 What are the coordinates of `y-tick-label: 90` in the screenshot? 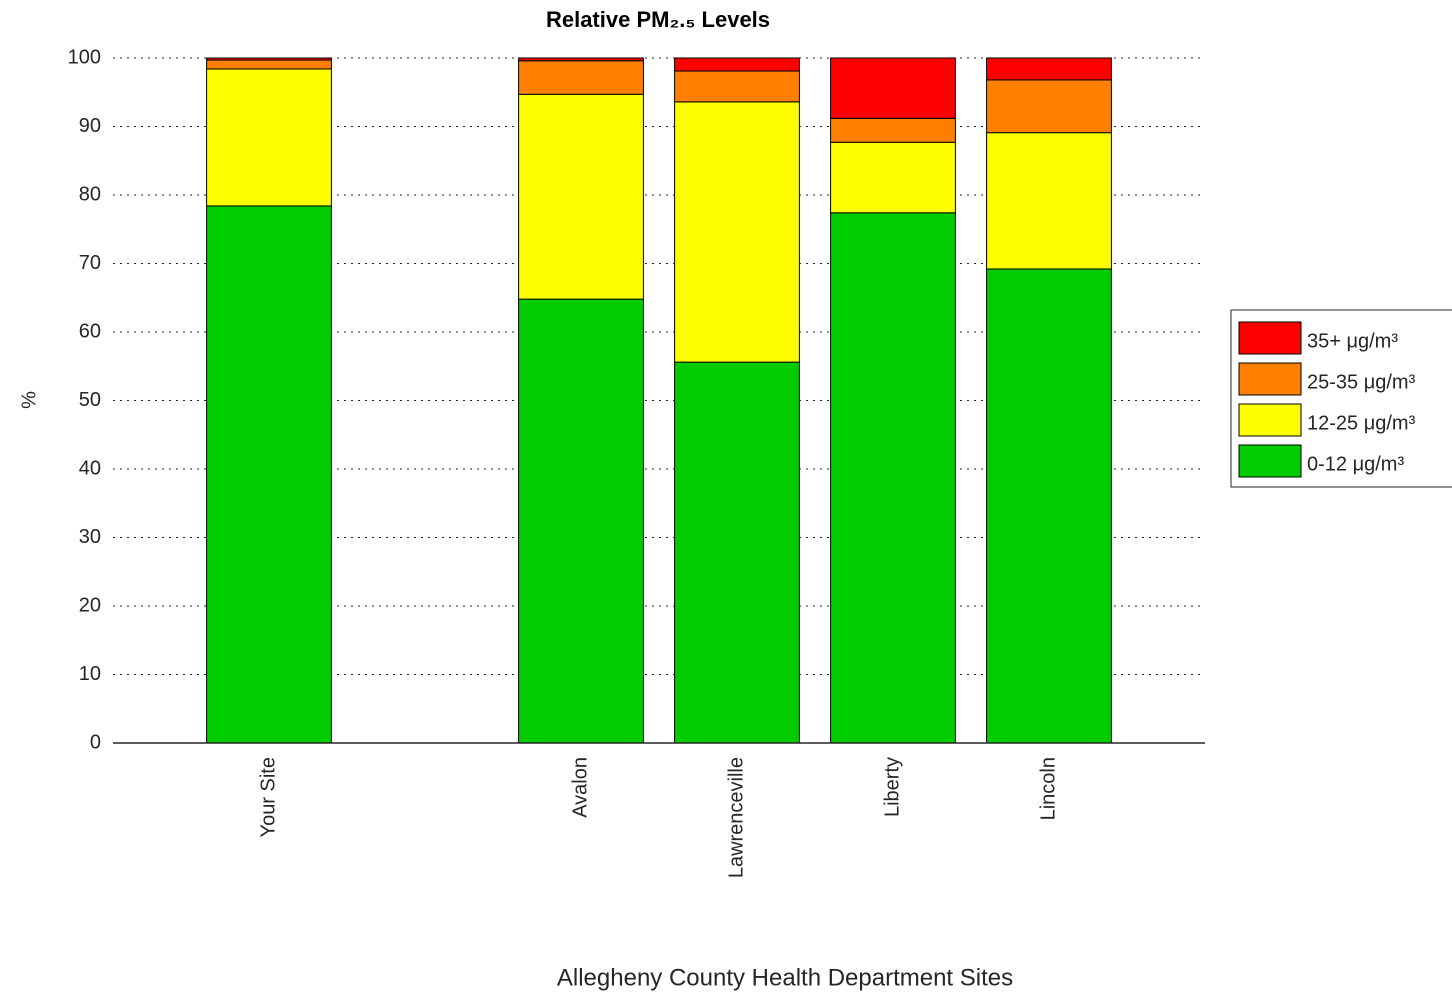 It's located at (90, 126).